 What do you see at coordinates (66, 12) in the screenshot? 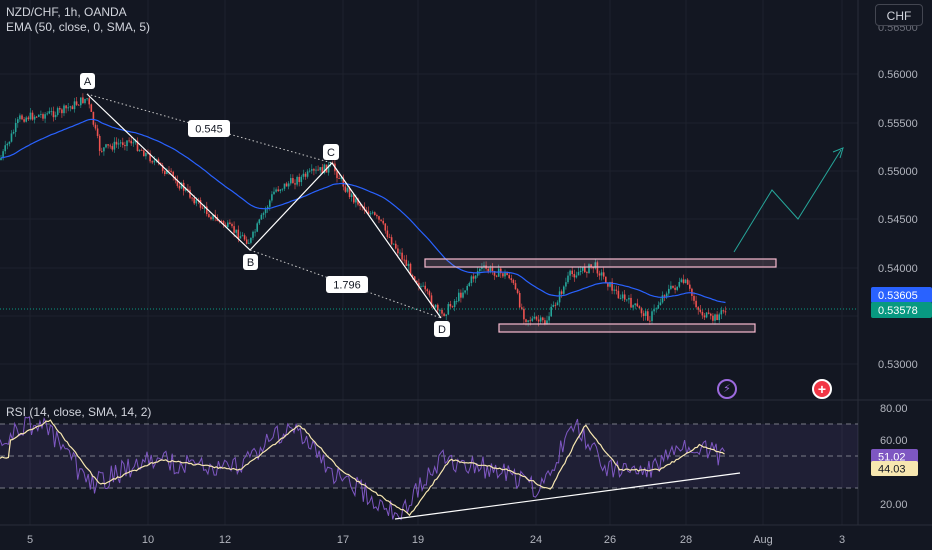
I see `symbol-title: NZD/CHF, 1h, OANDA` at bounding box center [66, 12].